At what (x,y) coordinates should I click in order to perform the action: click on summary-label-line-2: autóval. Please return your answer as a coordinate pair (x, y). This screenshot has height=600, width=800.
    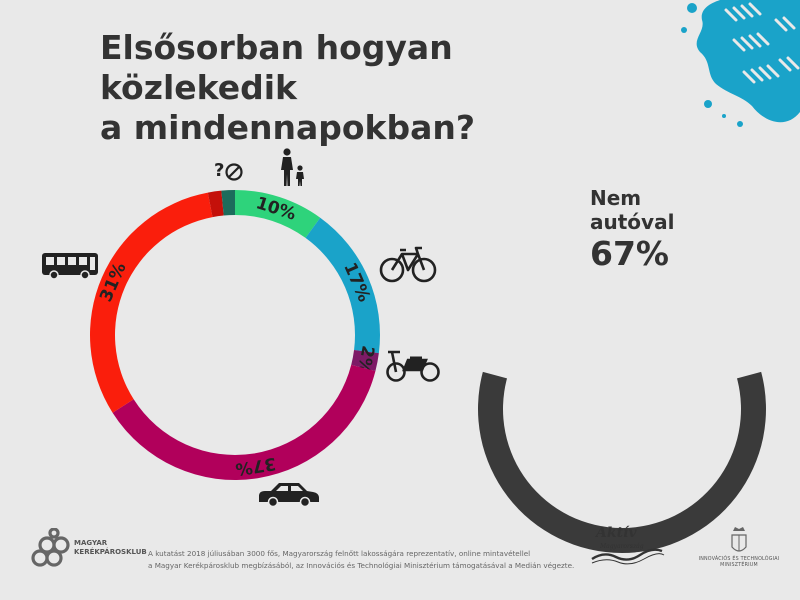
    Looking at the image, I should click on (632, 222).